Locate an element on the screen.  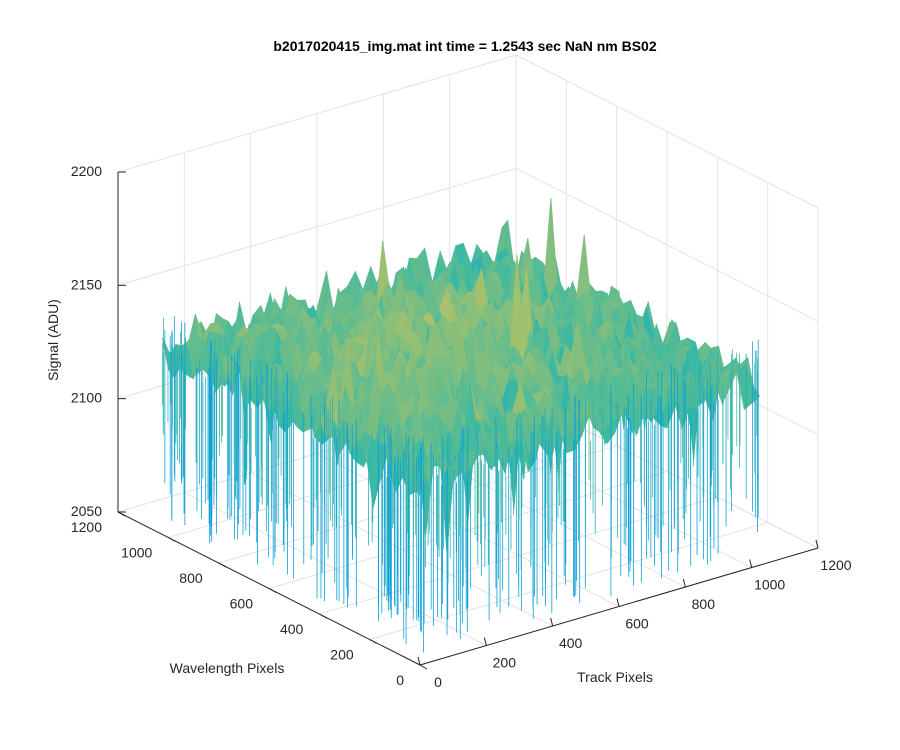
y-tick-label: 200 is located at coordinates (342, 655).